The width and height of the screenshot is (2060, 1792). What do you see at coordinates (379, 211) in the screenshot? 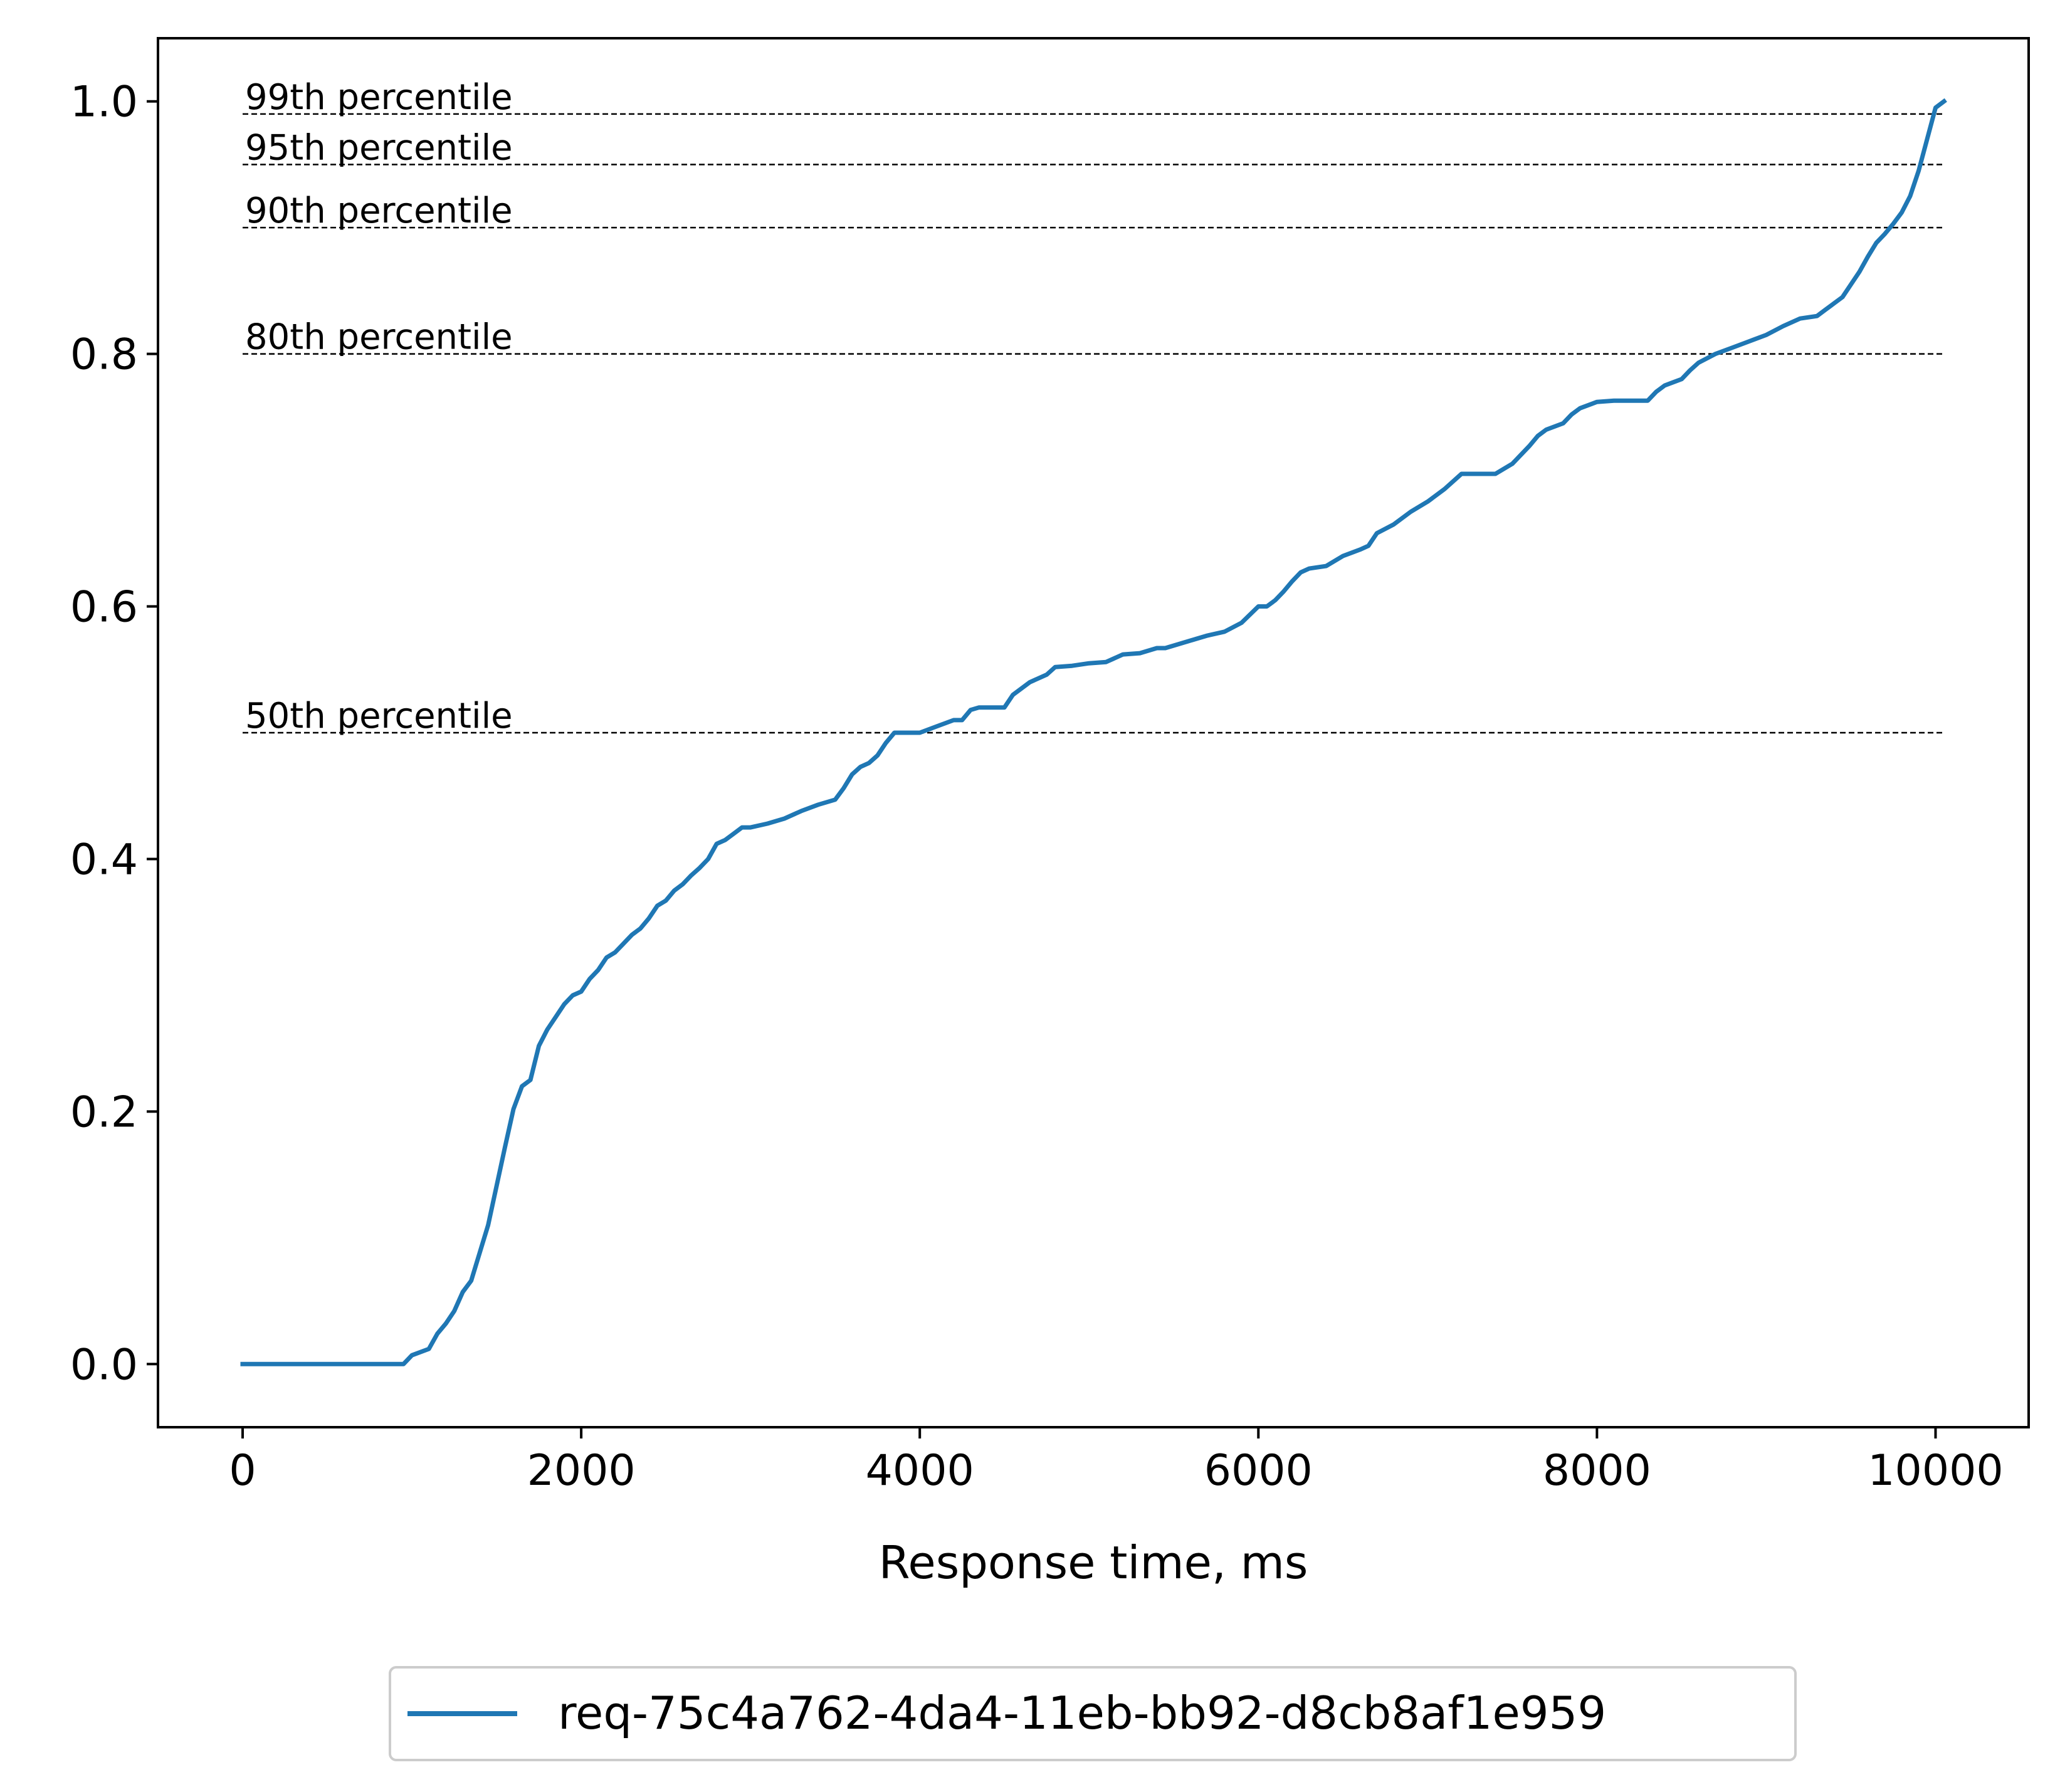
I see `percentile-label: 90th percentile` at bounding box center [379, 211].